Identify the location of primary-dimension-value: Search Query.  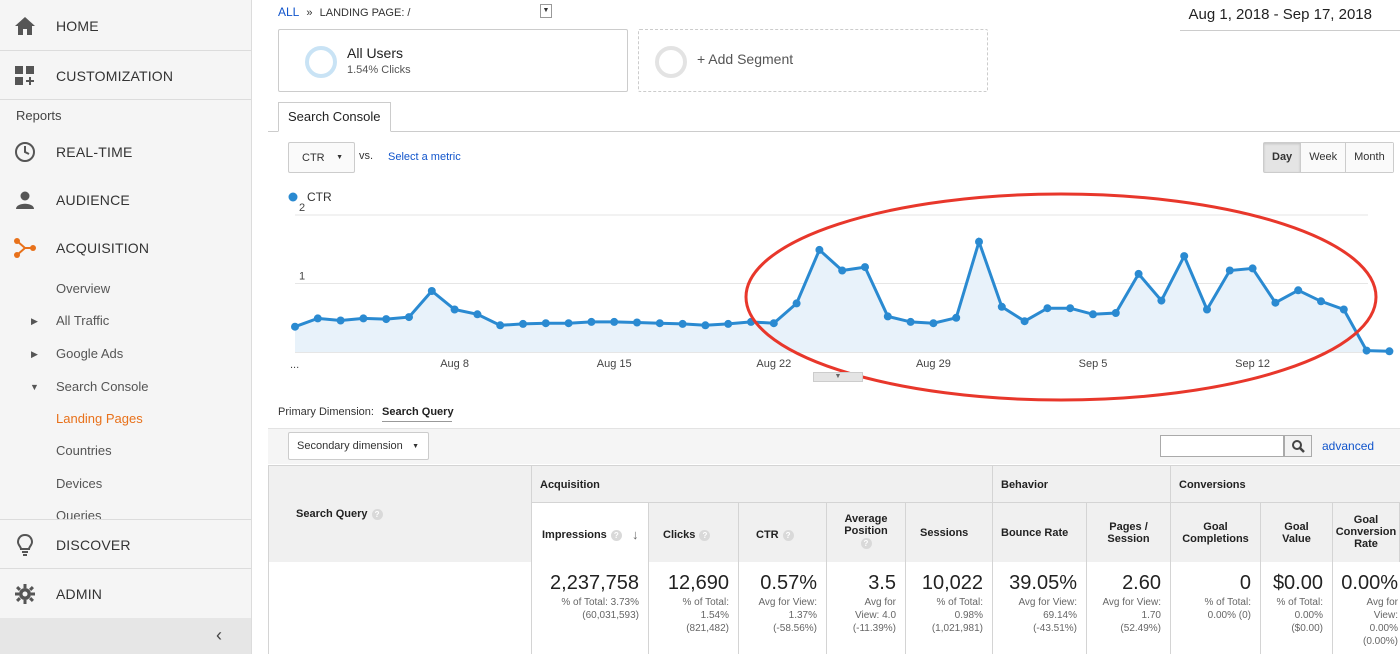
(418, 412).